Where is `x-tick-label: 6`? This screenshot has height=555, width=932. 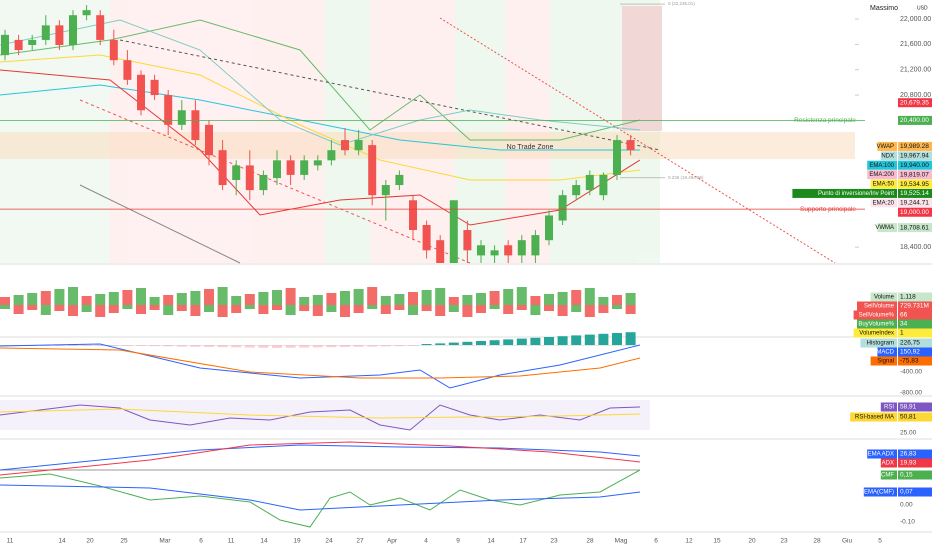 x-tick-label: 6 is located at coordinates (656, 541).